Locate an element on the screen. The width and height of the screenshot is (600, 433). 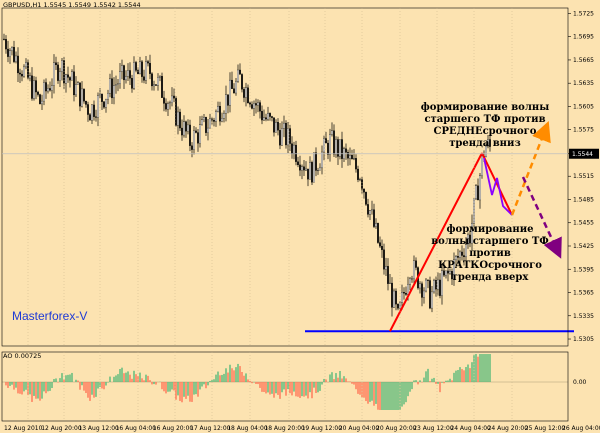
current-price-box is located at coordinates (584, 153).